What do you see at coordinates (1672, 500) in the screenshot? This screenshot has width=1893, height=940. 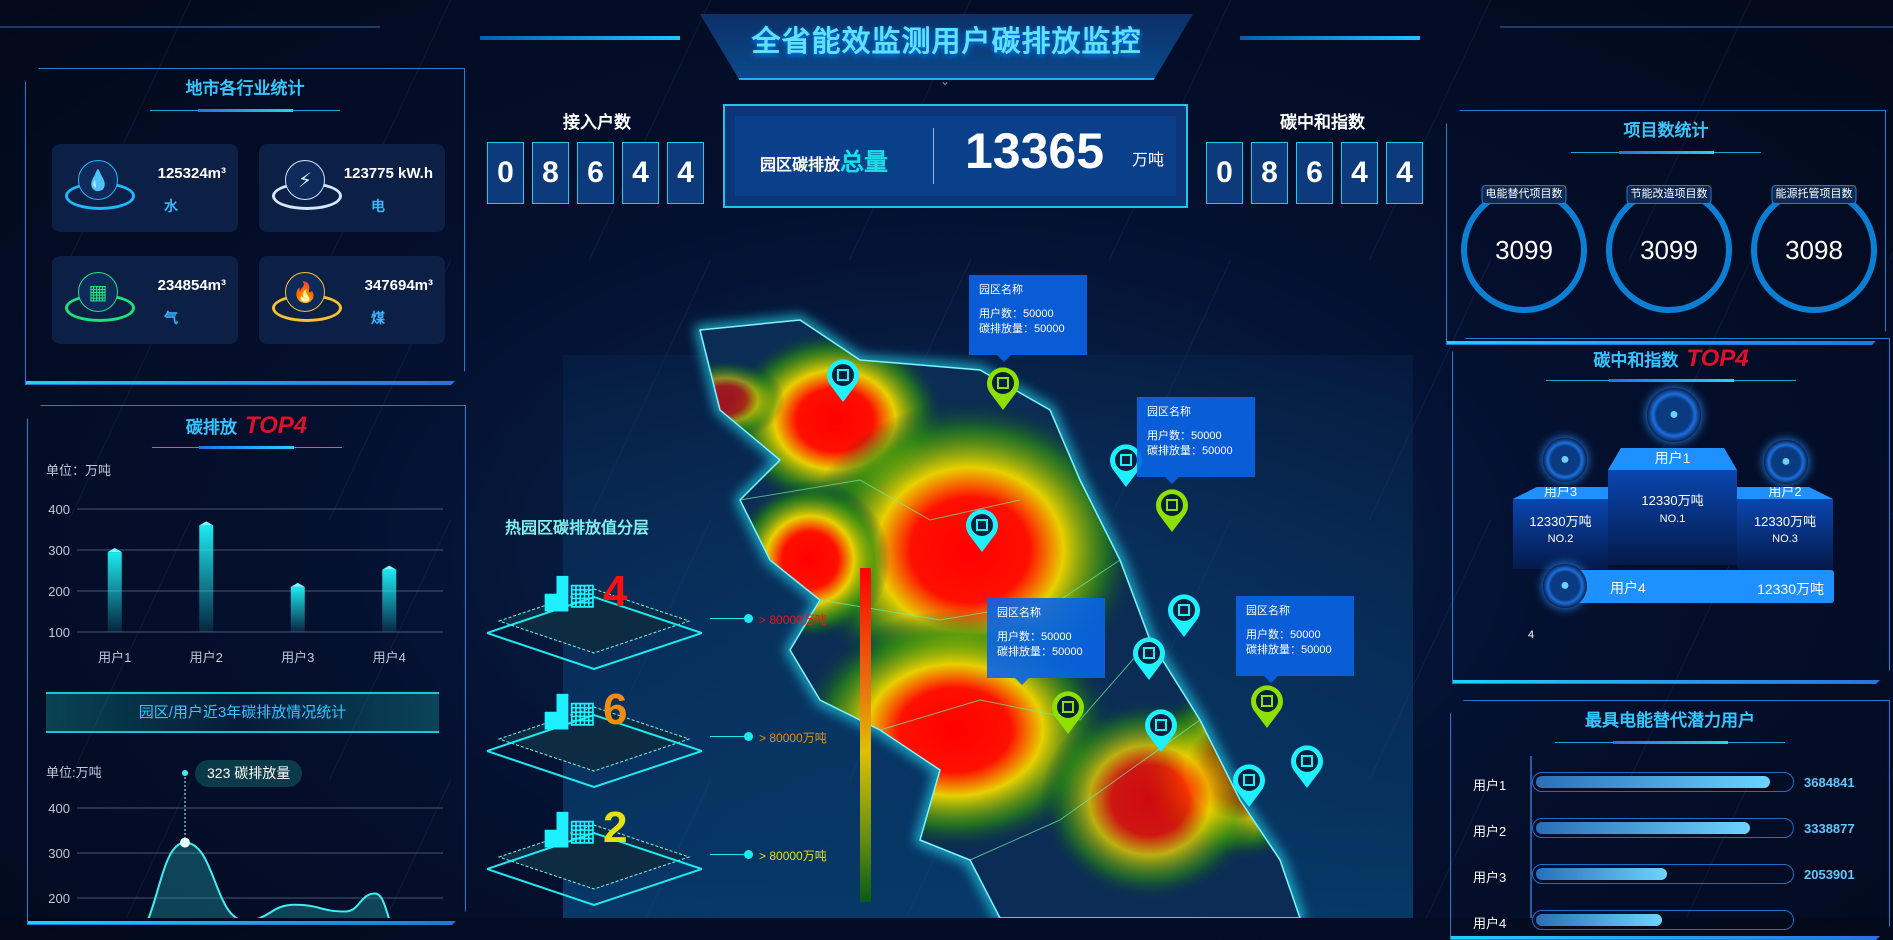 I see `podium-first-value: 12330万吨` at bounding box center [1672, 500].